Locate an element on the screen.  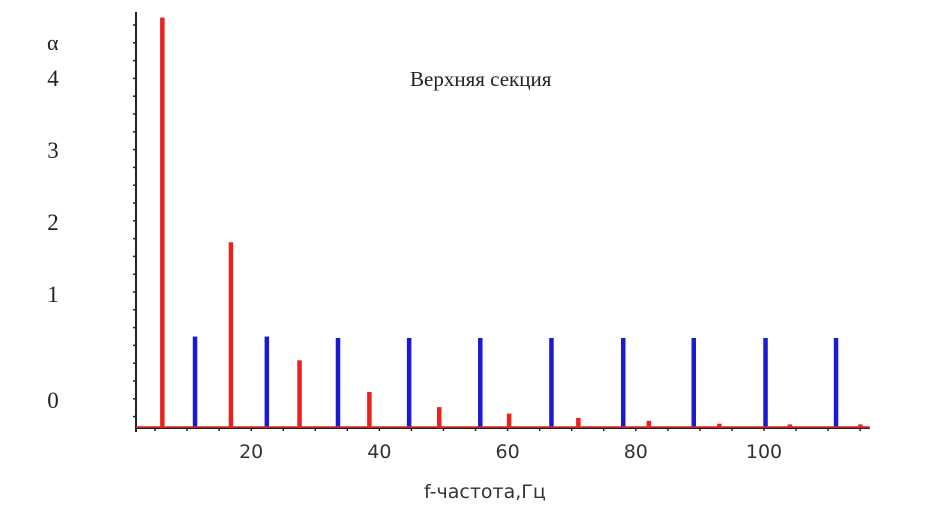
chart-title: Верхняя секция is located at coordinates (481, 79).